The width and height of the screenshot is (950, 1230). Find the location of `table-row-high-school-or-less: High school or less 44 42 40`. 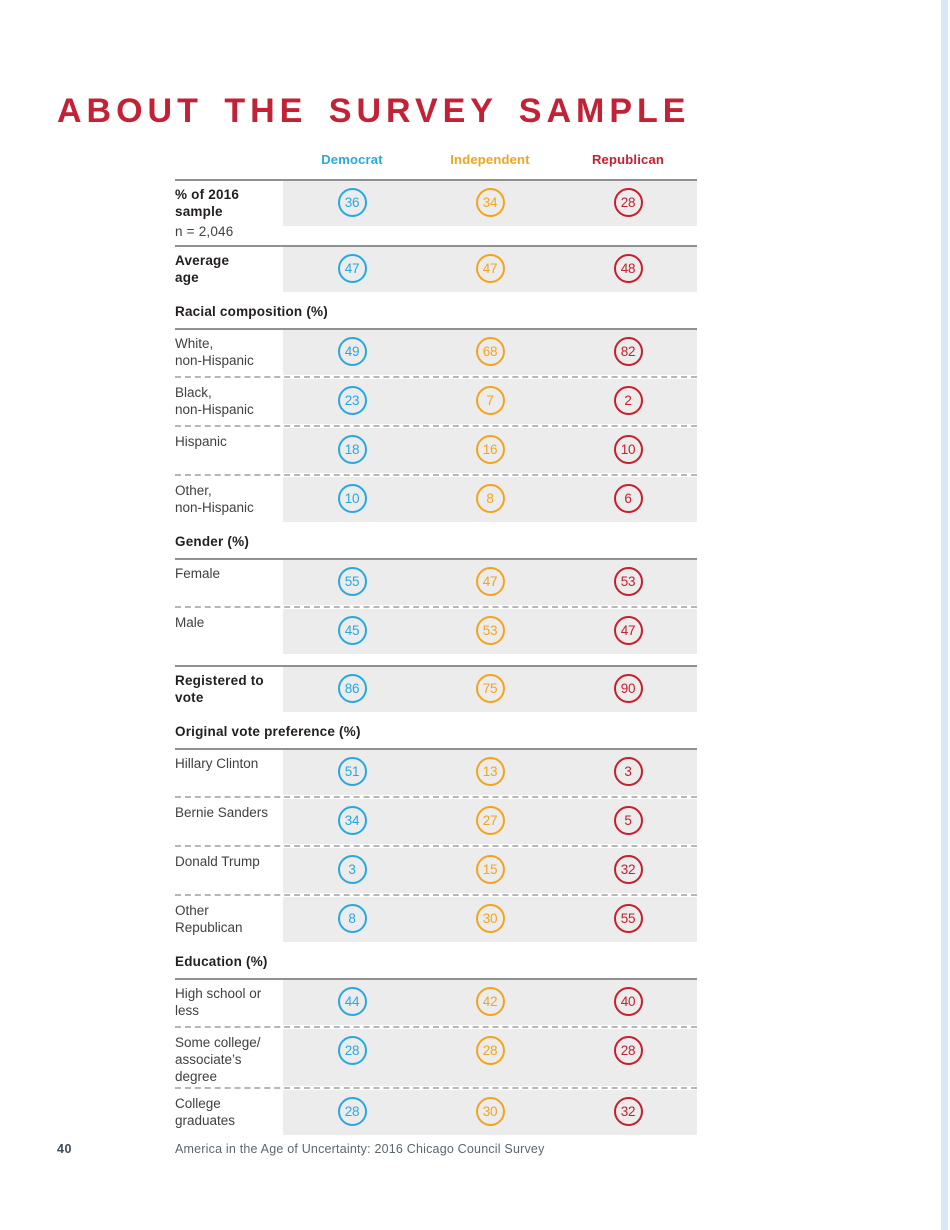

table-row-high-school-or-less: High school or less 44 42 40 is located at coordinates (436, 1002).